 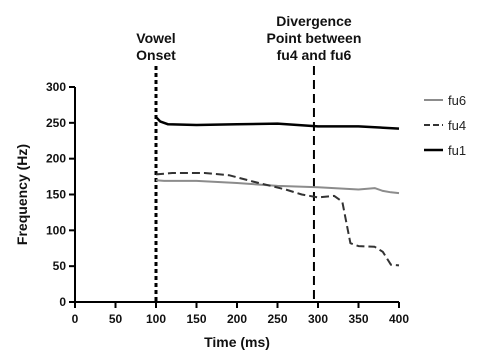 What do you see at coordinates (56, 123) in the screenshot?
I see `y-tick-label: 250` at bounding box center [56, 123].